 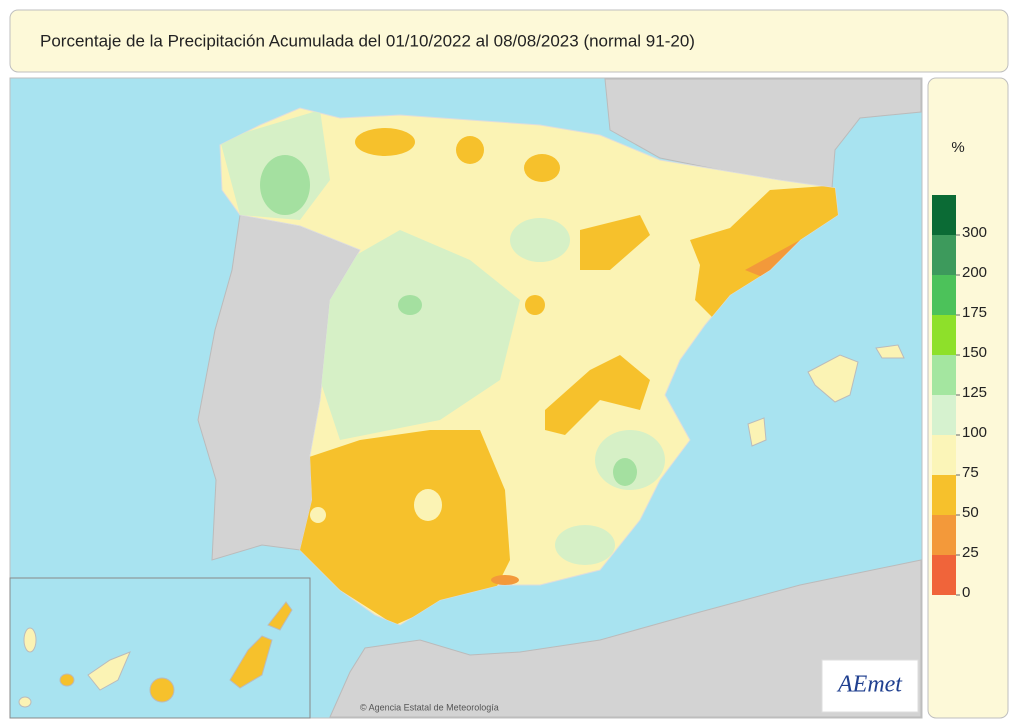 What do you see at coordinates (280, 616) in the screenshot?
I see `lanzarote` at bounding box center [280, 616].